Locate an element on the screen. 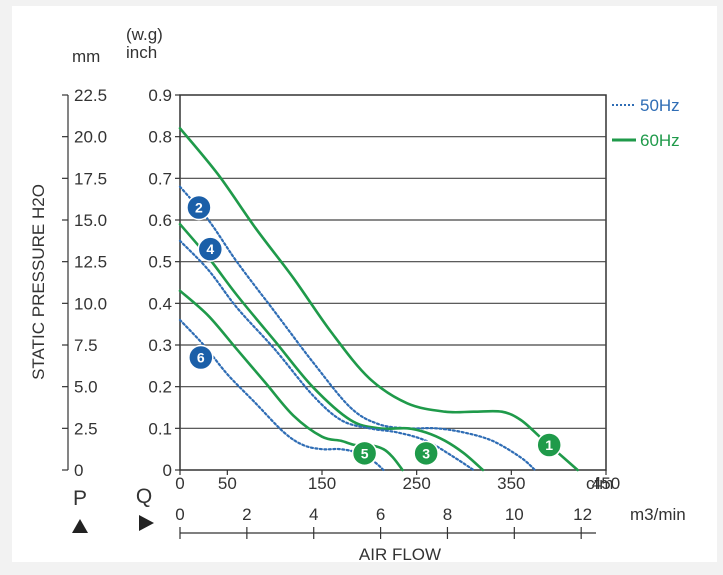 This screenshot has width=723, height=575. cfm-unit-label: cfm is located at coordinates (599, 483).